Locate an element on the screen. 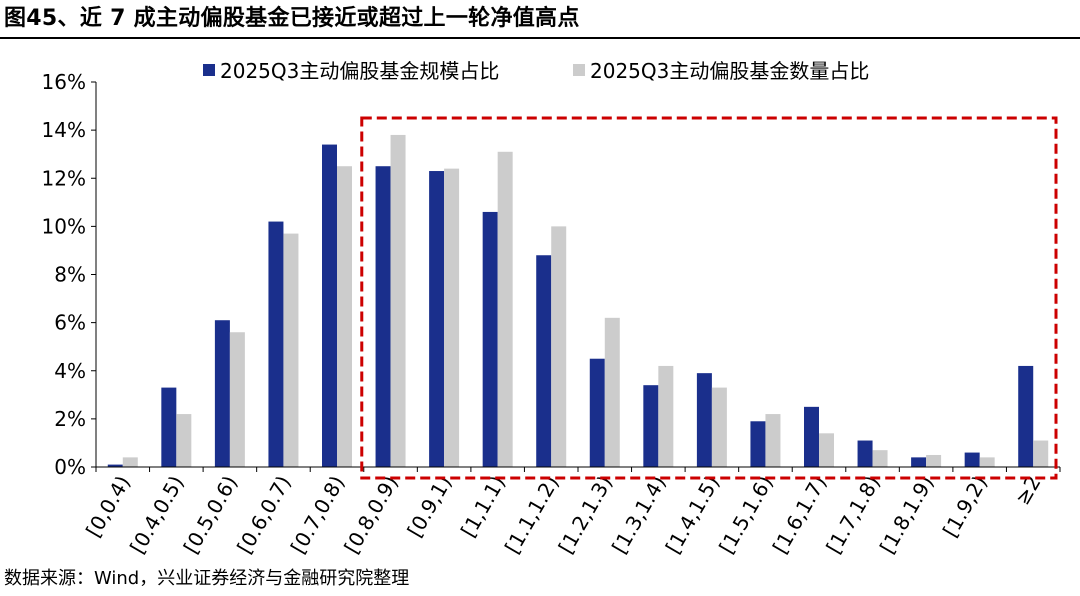  x-tick-label: [1.8,1.9) is located at coordinates (907, 515).